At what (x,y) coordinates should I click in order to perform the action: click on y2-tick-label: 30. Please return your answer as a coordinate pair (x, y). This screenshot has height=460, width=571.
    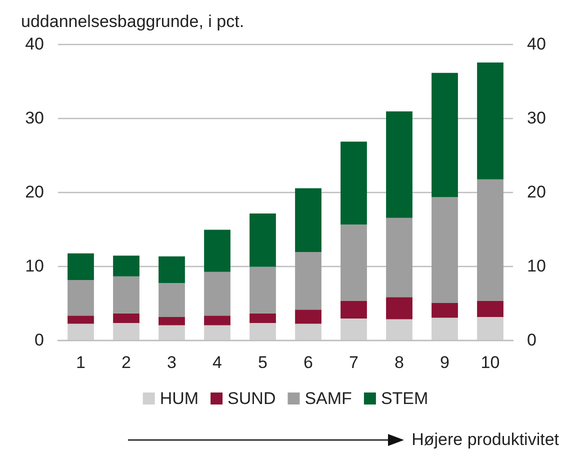
    Looking at the image, I should click on (536, 118).